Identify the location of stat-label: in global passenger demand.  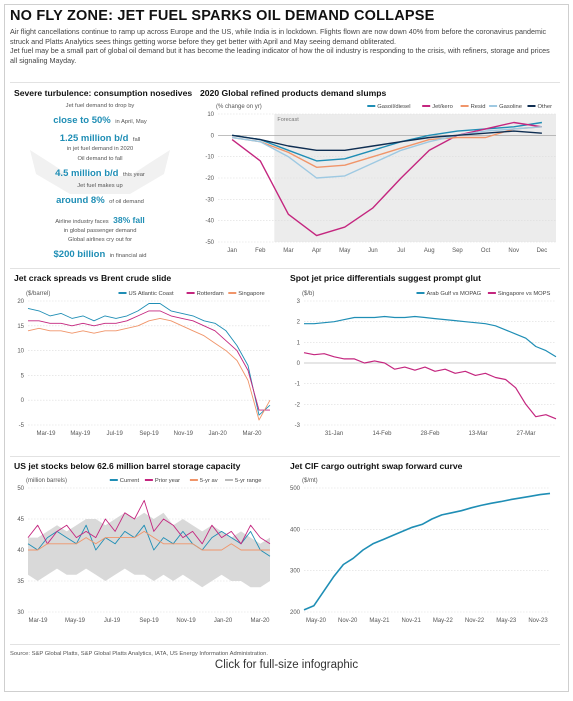
(100, 231).